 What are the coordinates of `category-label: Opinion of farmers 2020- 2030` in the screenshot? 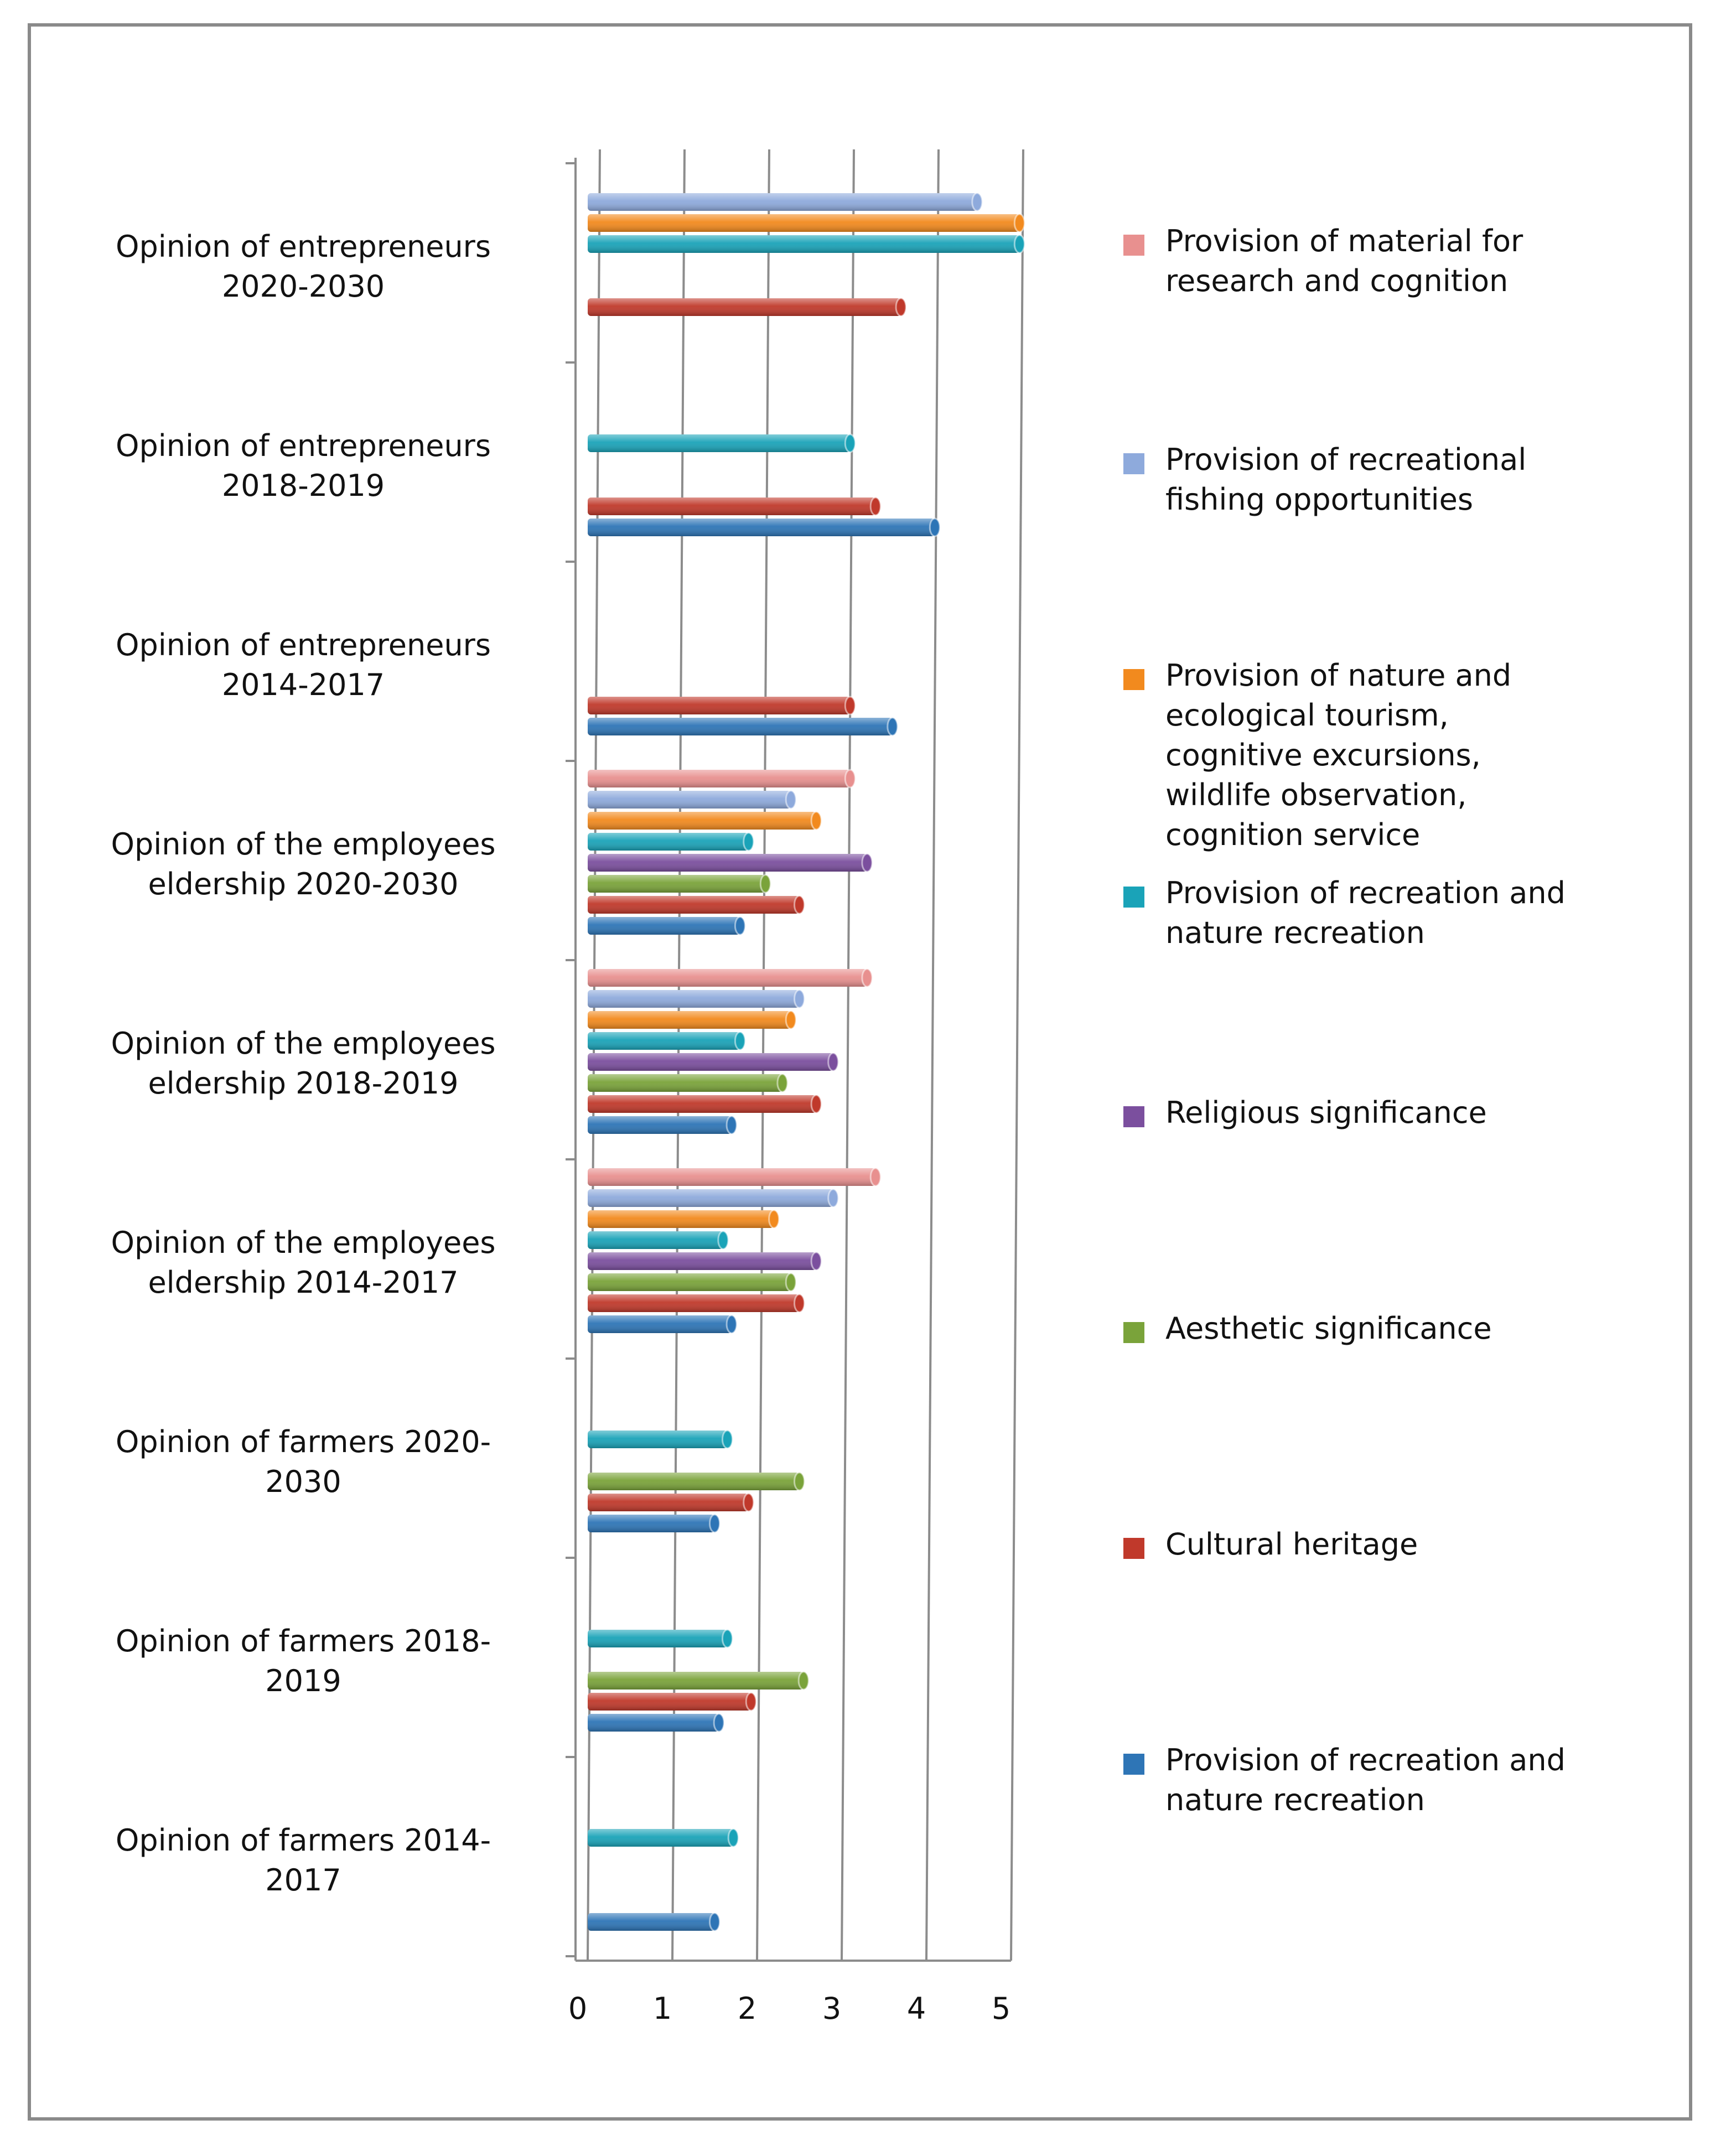 It's located at (303, 1461).